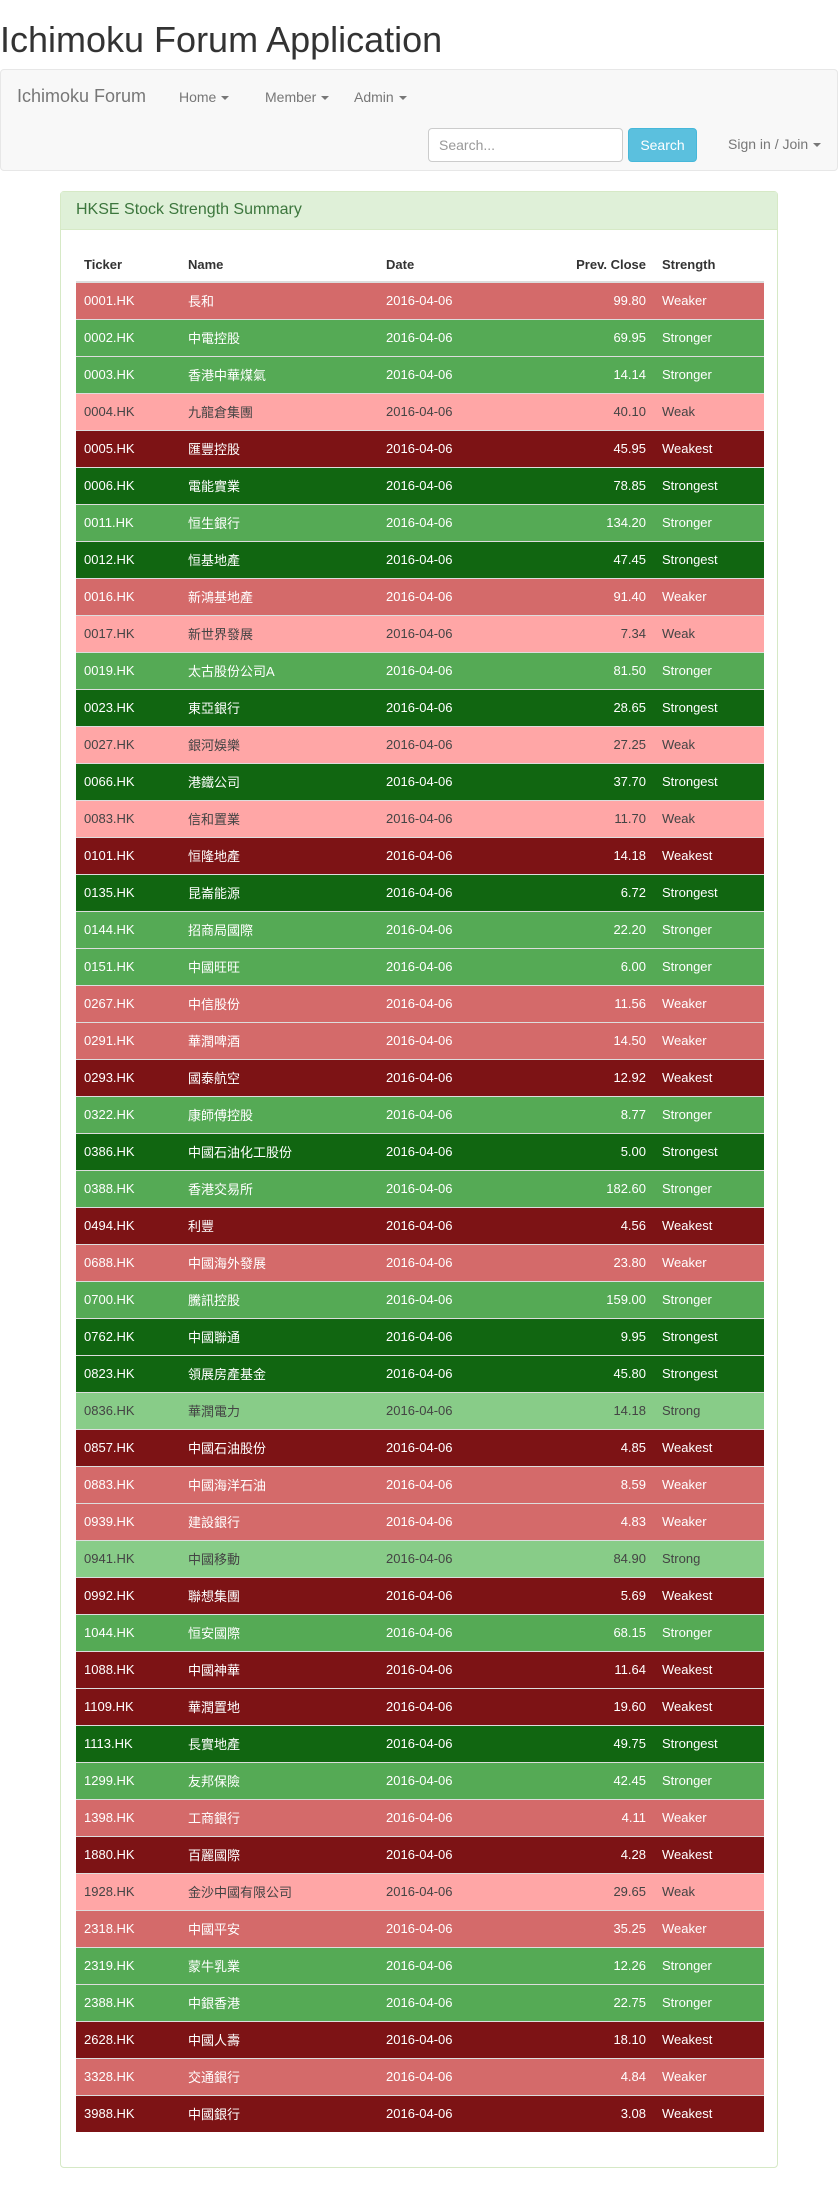 The width and height of the screenshot is (840, 2188). Describe the element at coordinates (591, 337) in the screenshot. I see `cell-prev-close: 69.95` at that location.